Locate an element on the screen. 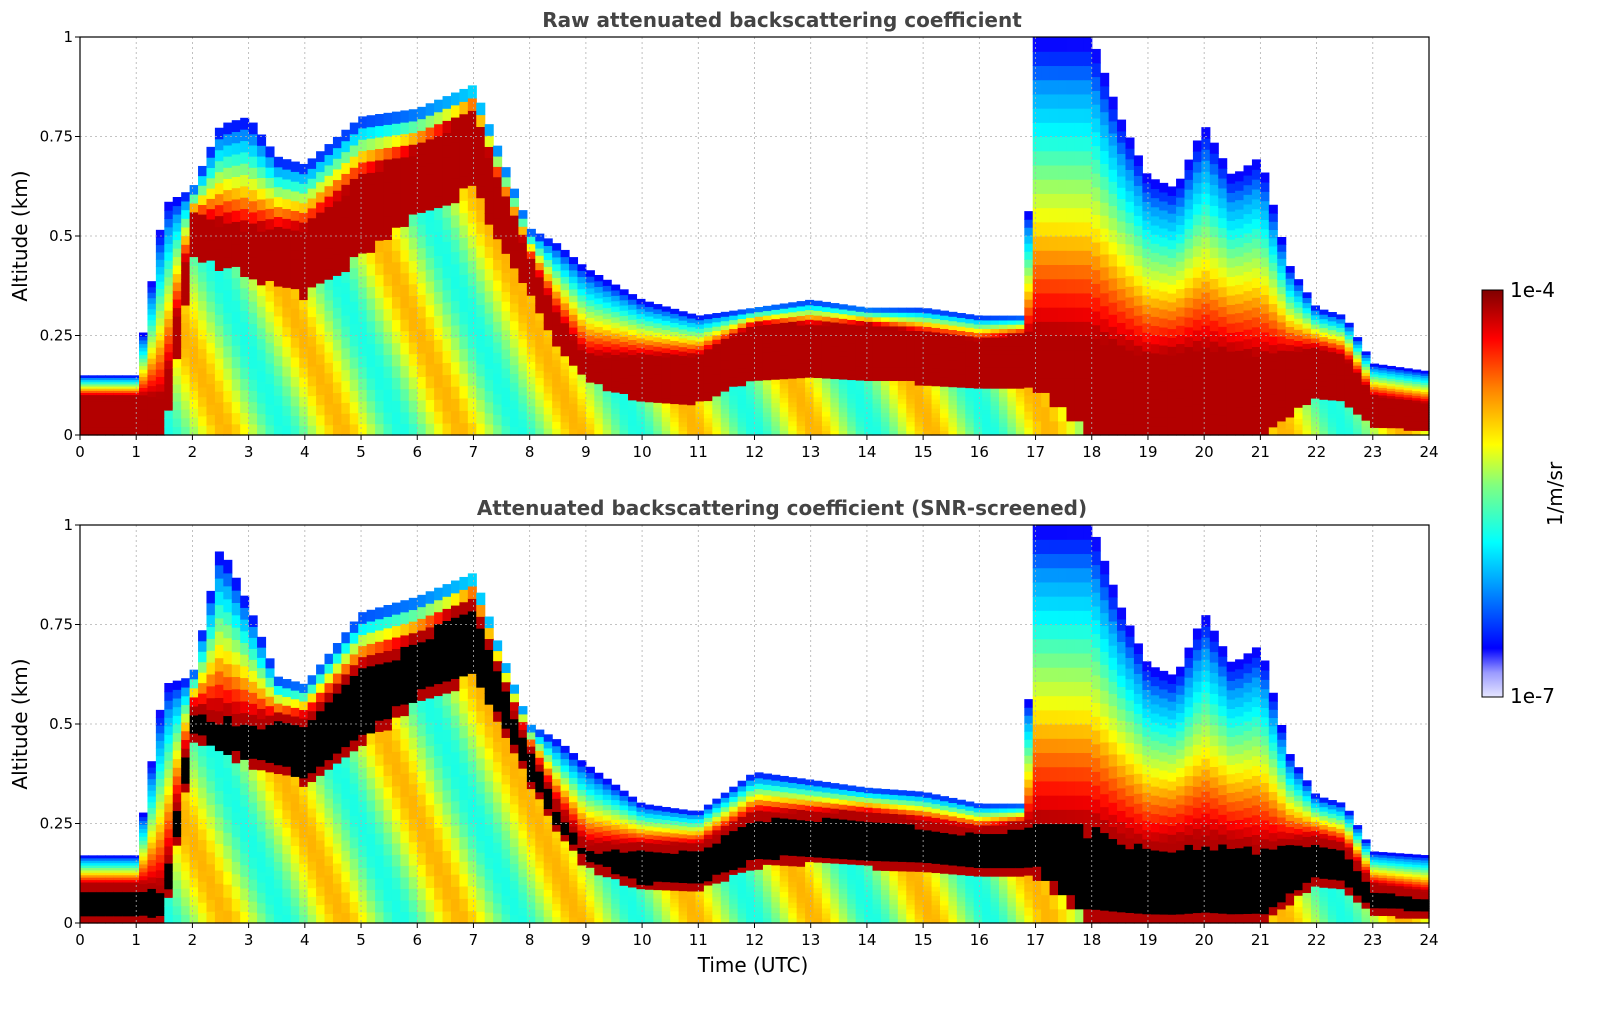 The height and width of the screenshot is (1020, 1621). x-tick-label: 7 is located at coordinates (474, 452).